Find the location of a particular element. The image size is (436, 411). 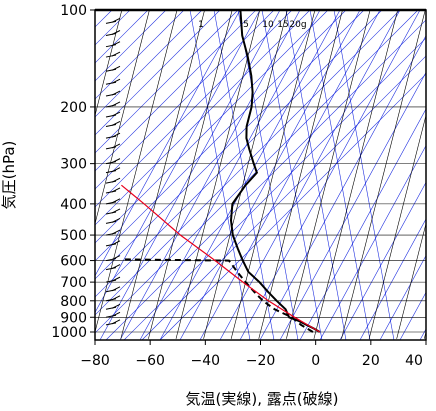

y-tick-label: 900 is located at coordinates (73, 318).